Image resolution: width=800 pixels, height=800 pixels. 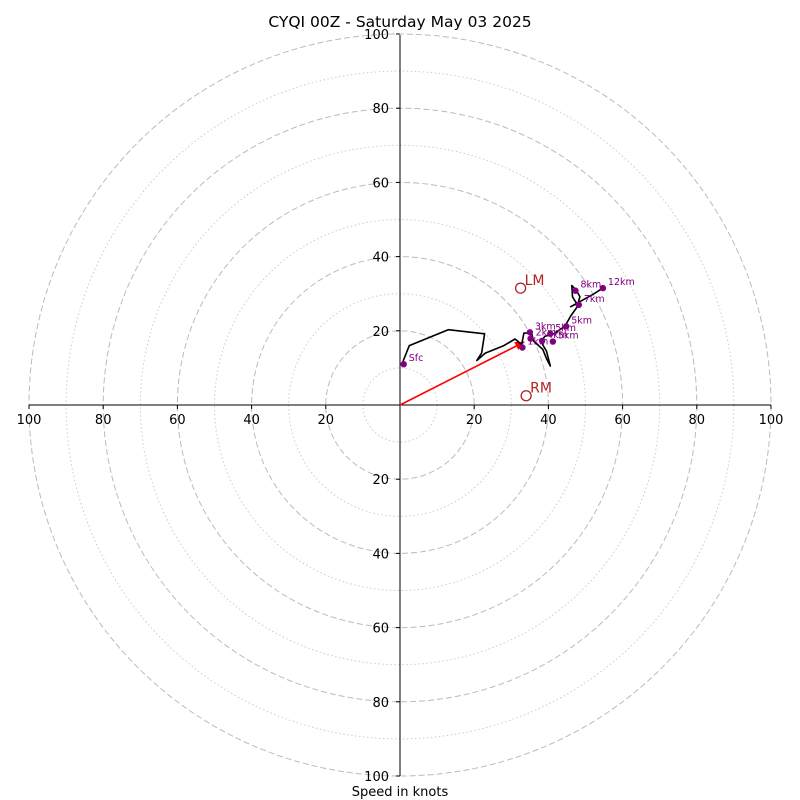 I want to click on storm-motion-label: RM, so click(x=541, y=389).